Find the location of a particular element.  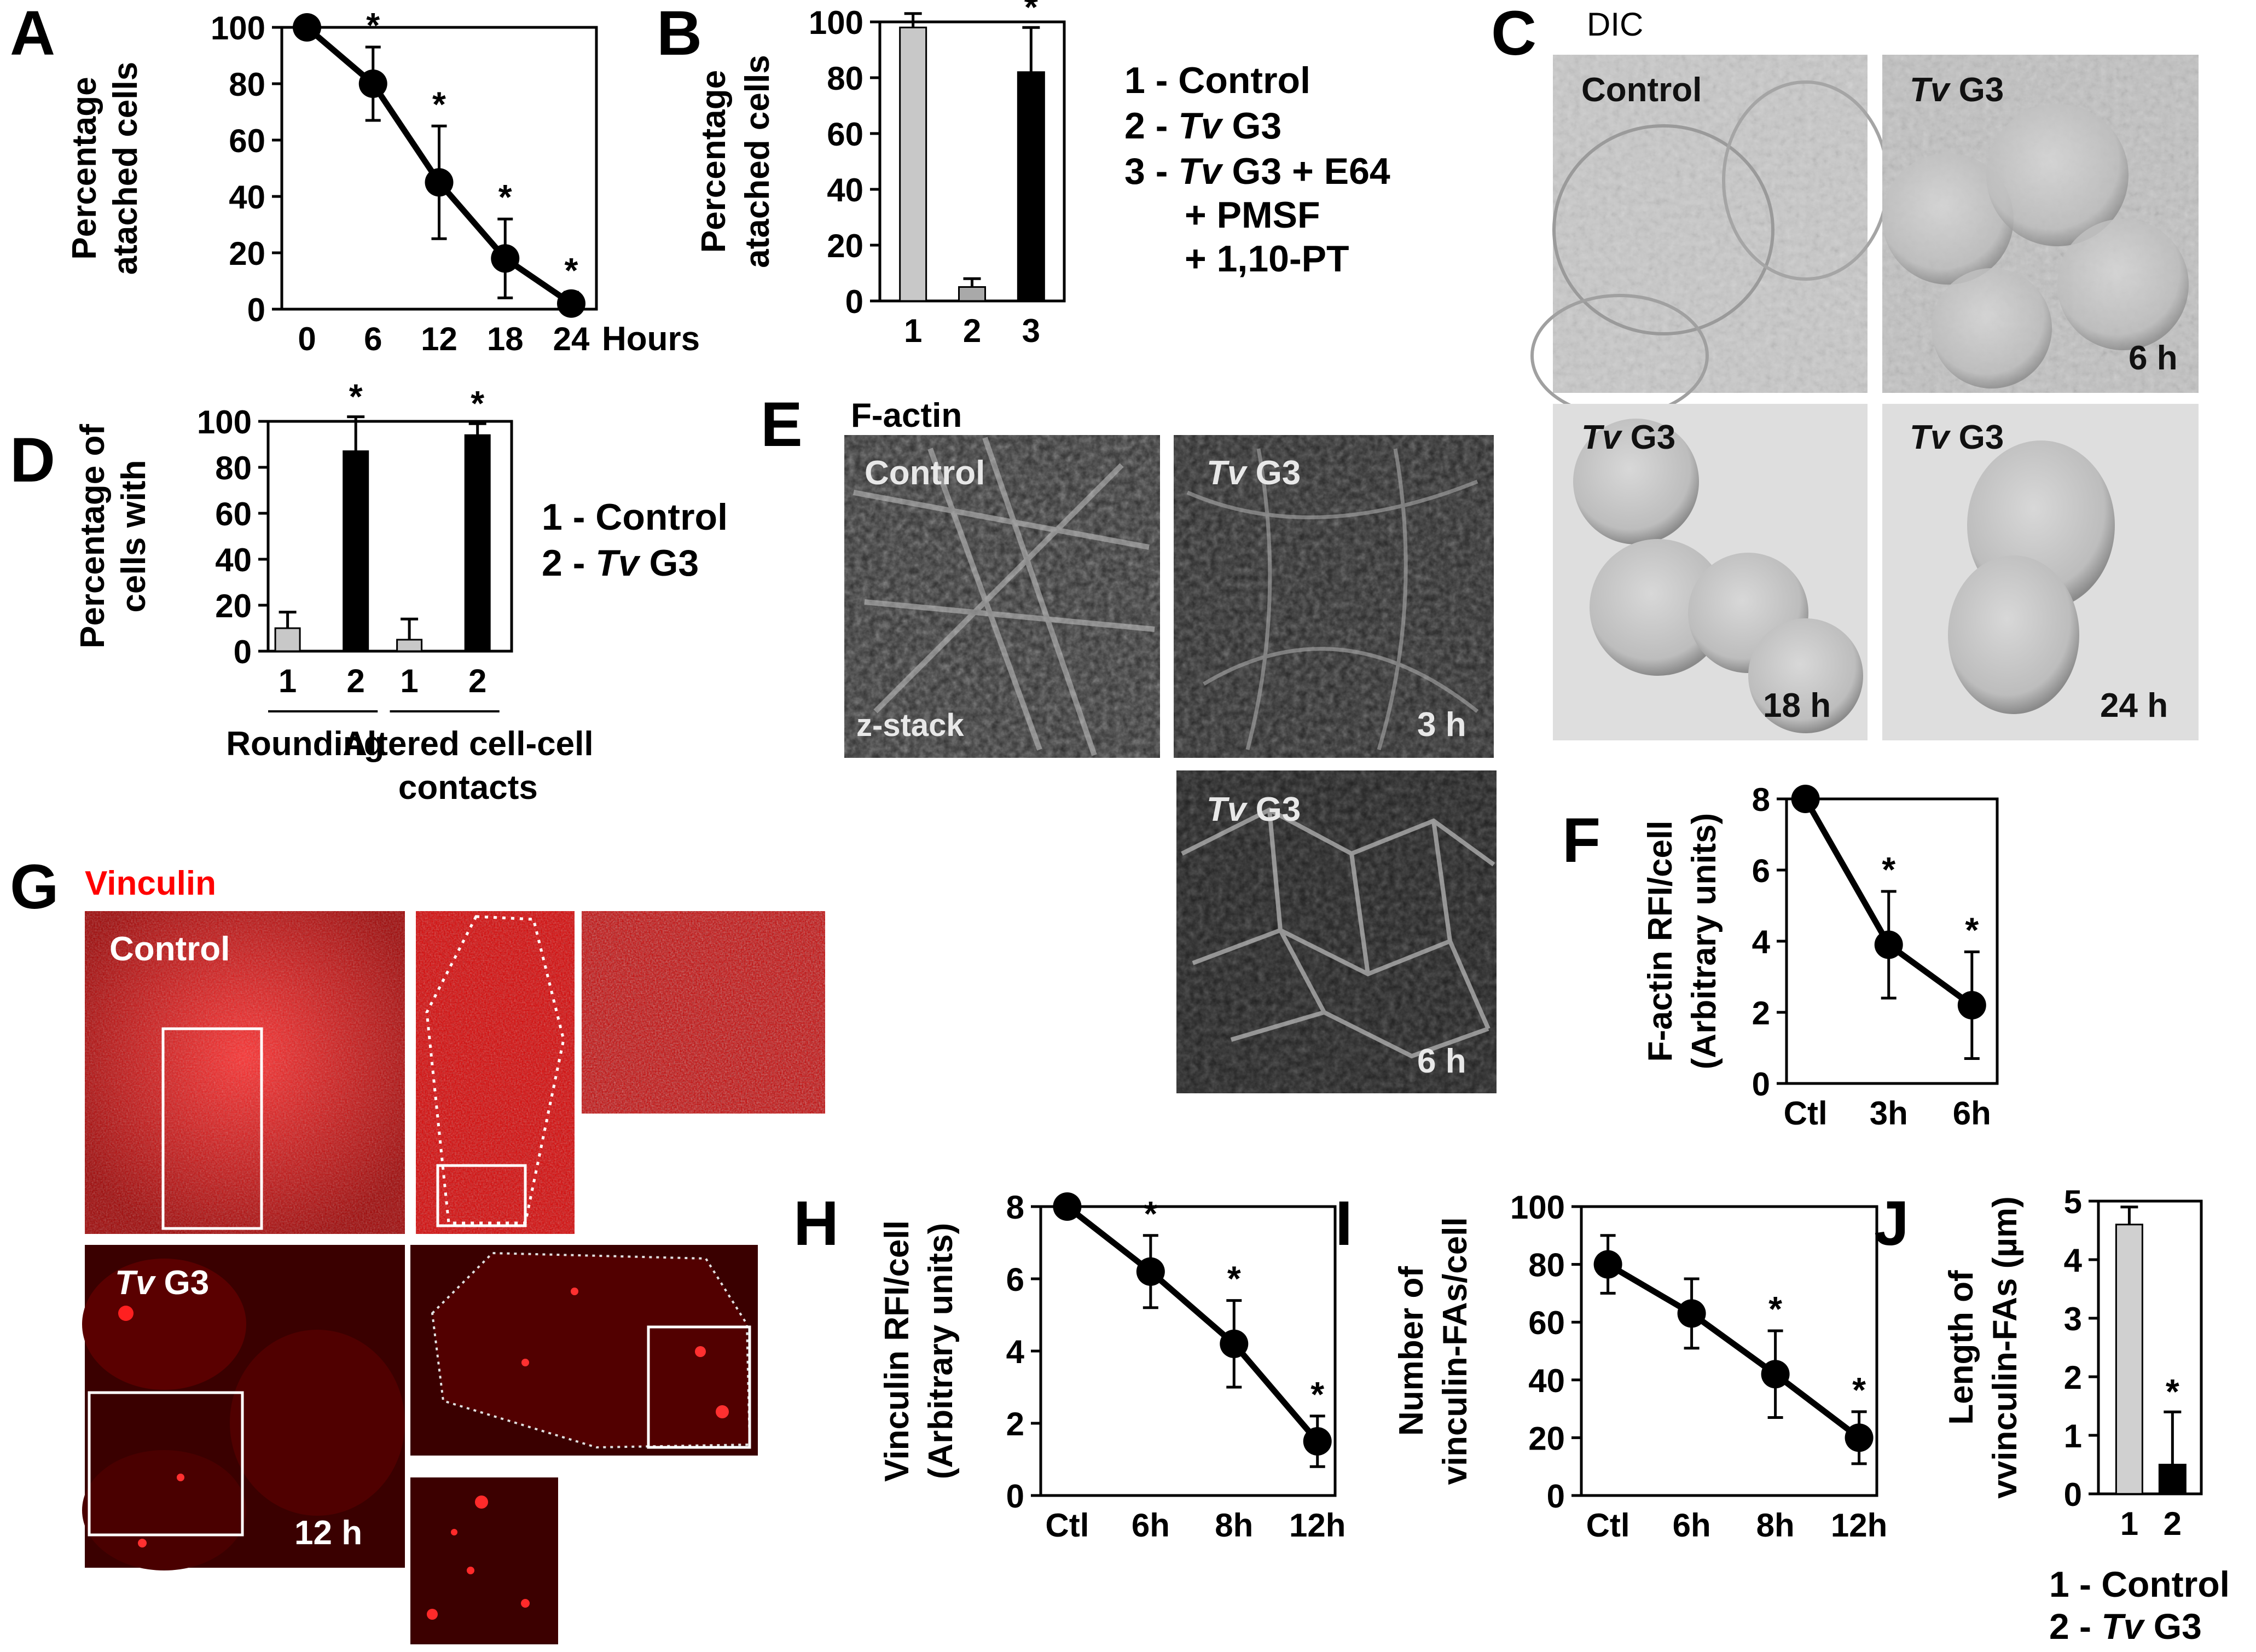

factin-time-3h: 3 h is located at coordinates (1441, 725).